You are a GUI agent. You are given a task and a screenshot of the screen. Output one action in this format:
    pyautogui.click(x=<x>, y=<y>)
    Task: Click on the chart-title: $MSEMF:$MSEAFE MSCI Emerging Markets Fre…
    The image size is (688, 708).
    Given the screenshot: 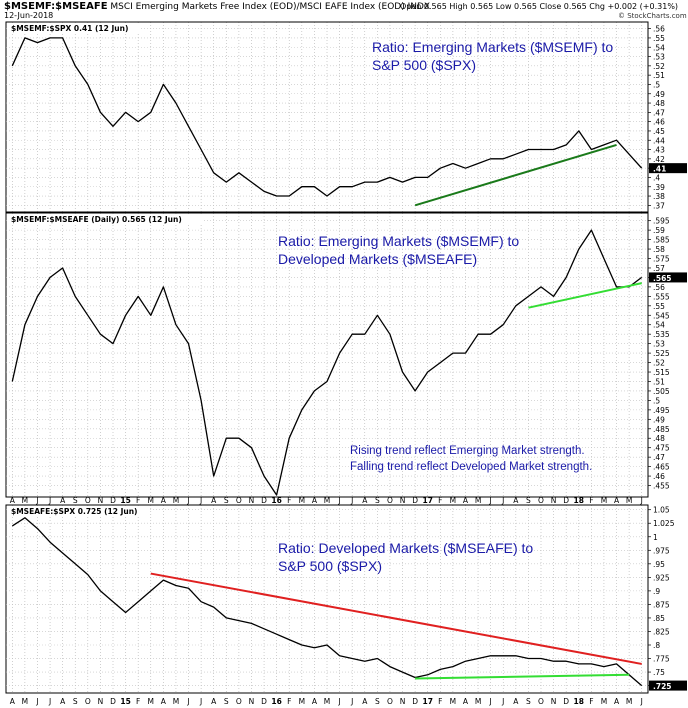 What is the action you would take?
    pyautogui.click(x=217, y=6)
    